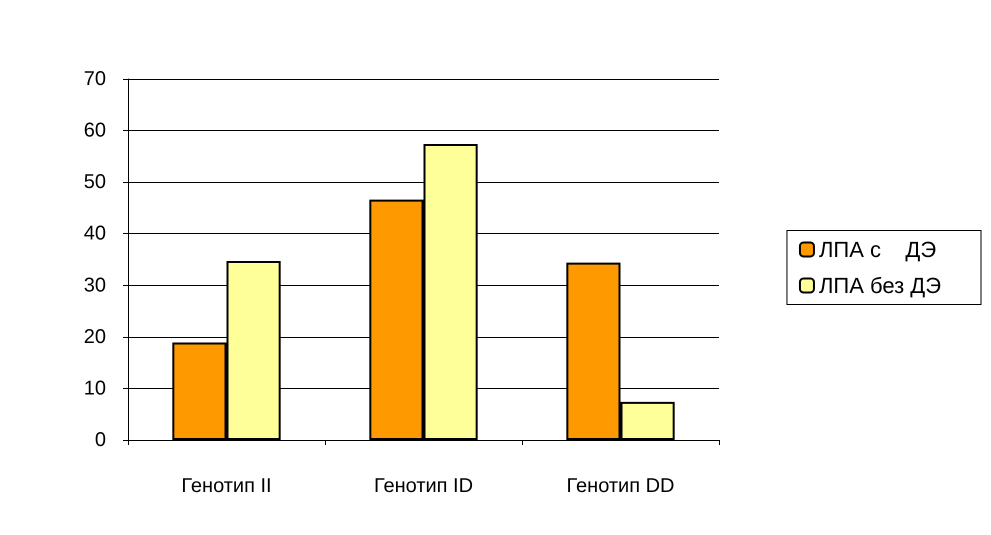 The image size is (991, 535). I want to click on y-tick-label: 60, so click(95, 131).